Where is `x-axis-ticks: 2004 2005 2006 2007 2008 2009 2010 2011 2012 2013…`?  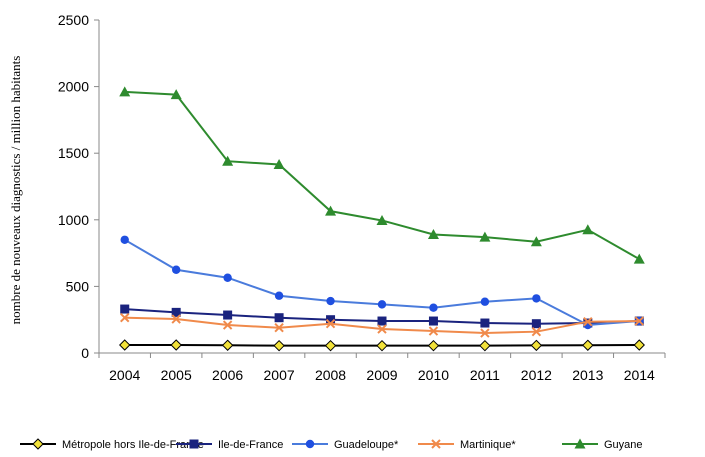
x-axis-ticks: 2004 2005 2006 2007 2008 2009 2010 2011 2012 2013… is located at coordinates (382, 368).